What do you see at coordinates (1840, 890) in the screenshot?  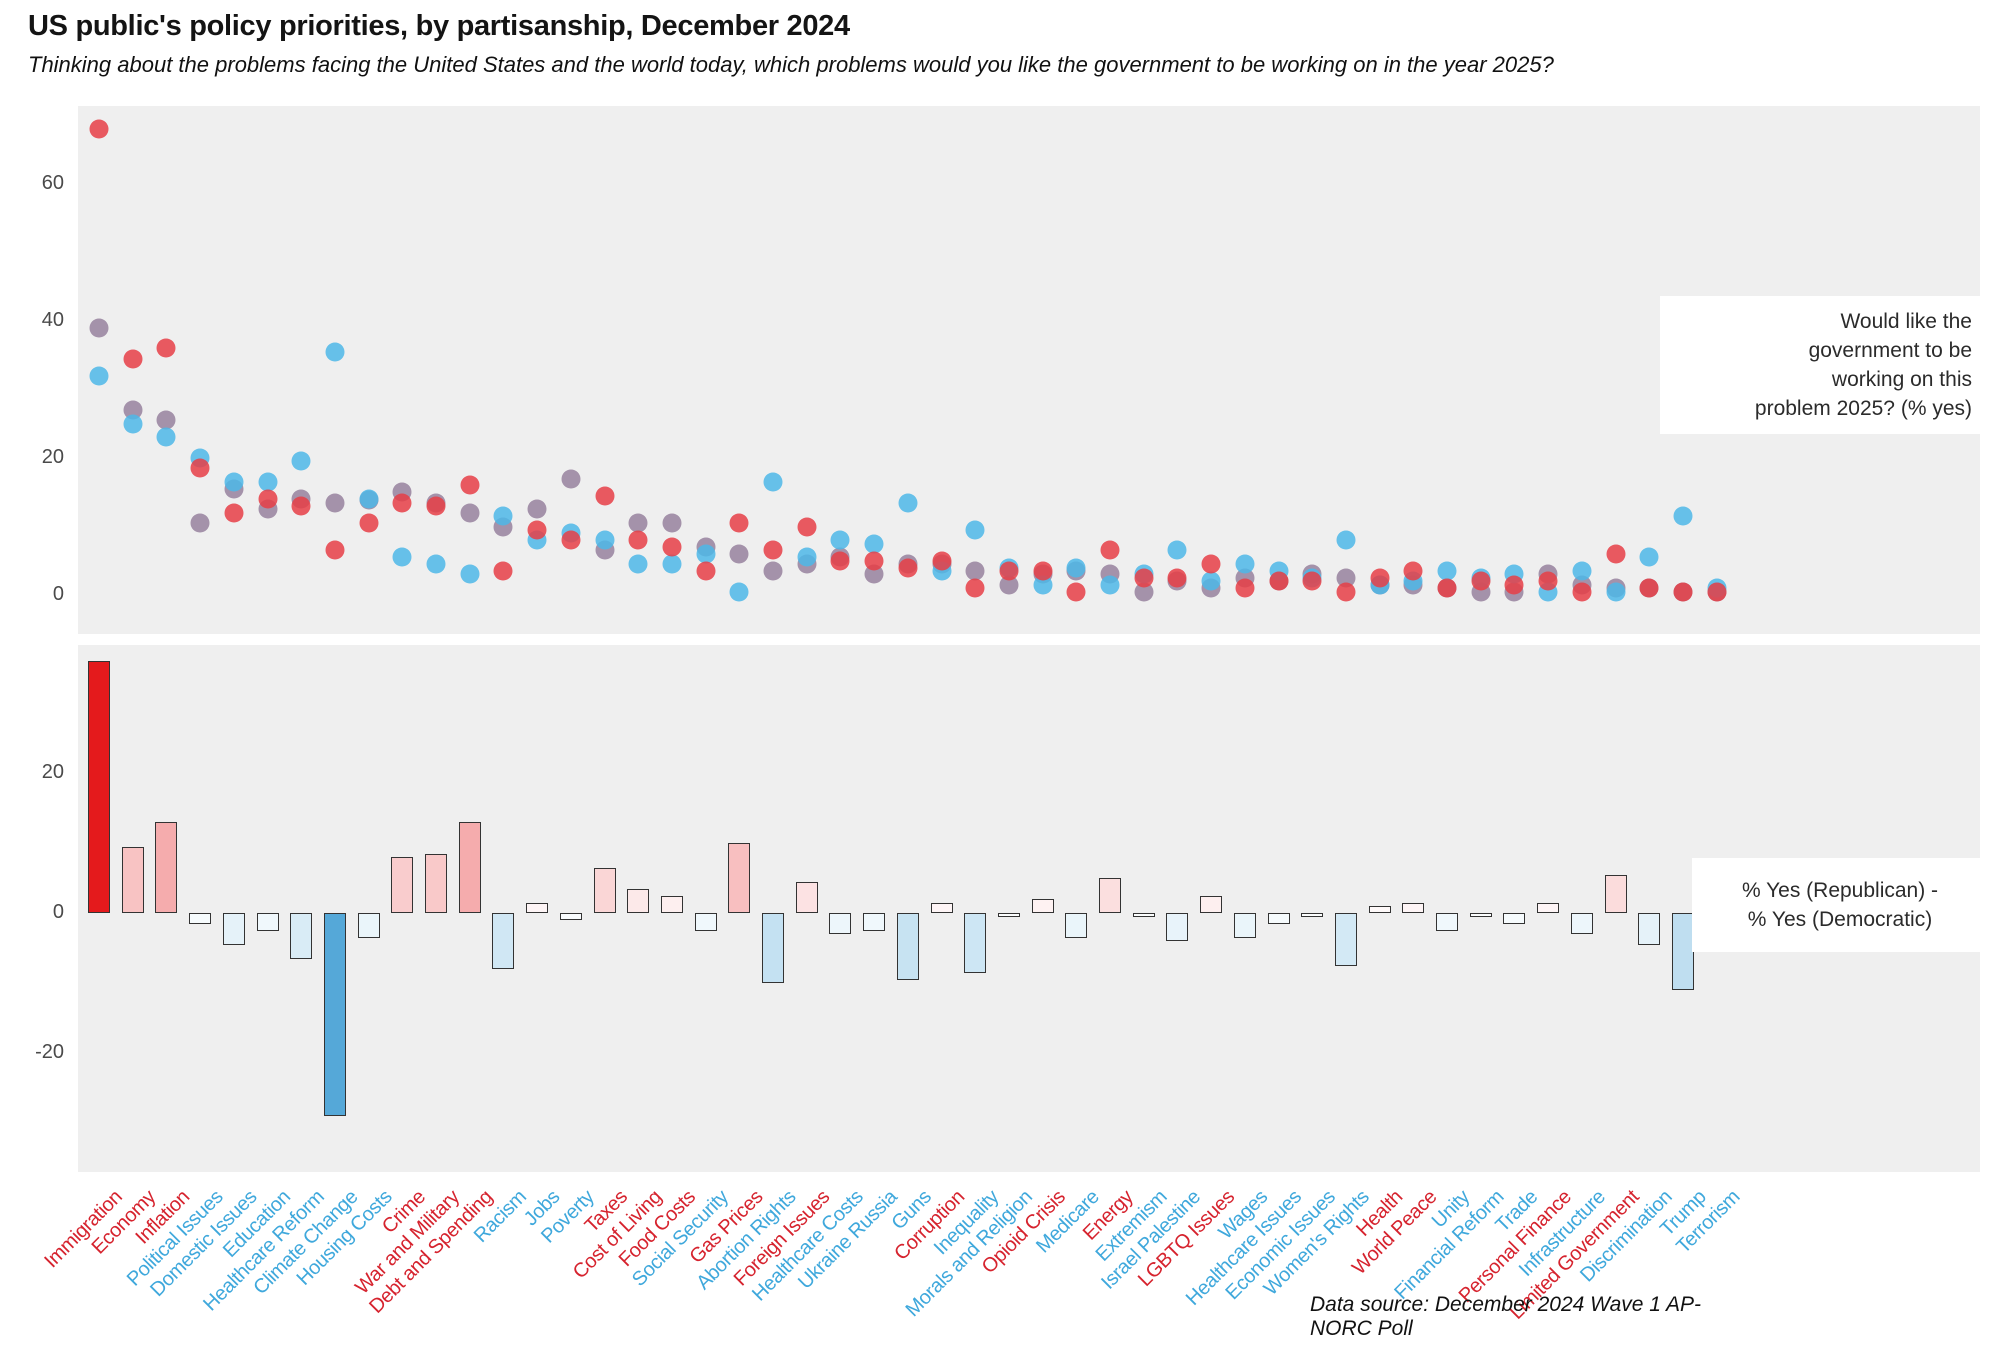 I see `bar-annotation-line: % Yes (Republican) -` at bounding box center [1840, 890].